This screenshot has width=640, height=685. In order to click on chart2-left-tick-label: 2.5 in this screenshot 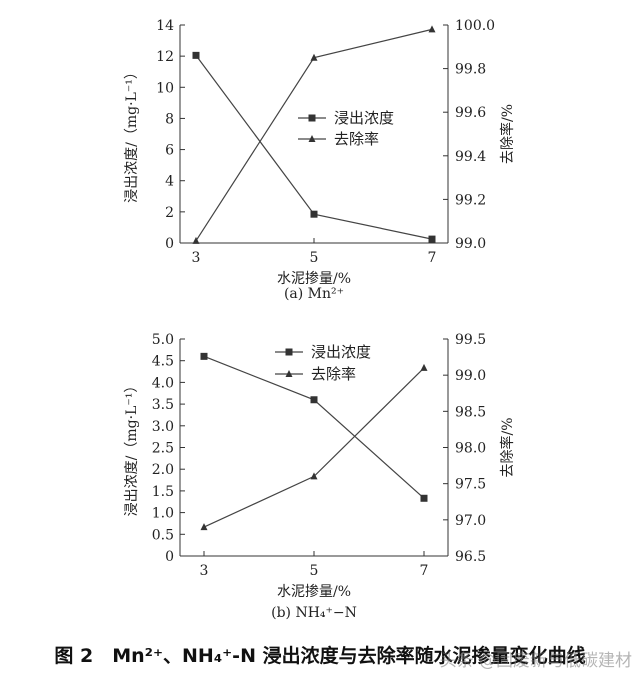, I will do `click(163, 449)`.